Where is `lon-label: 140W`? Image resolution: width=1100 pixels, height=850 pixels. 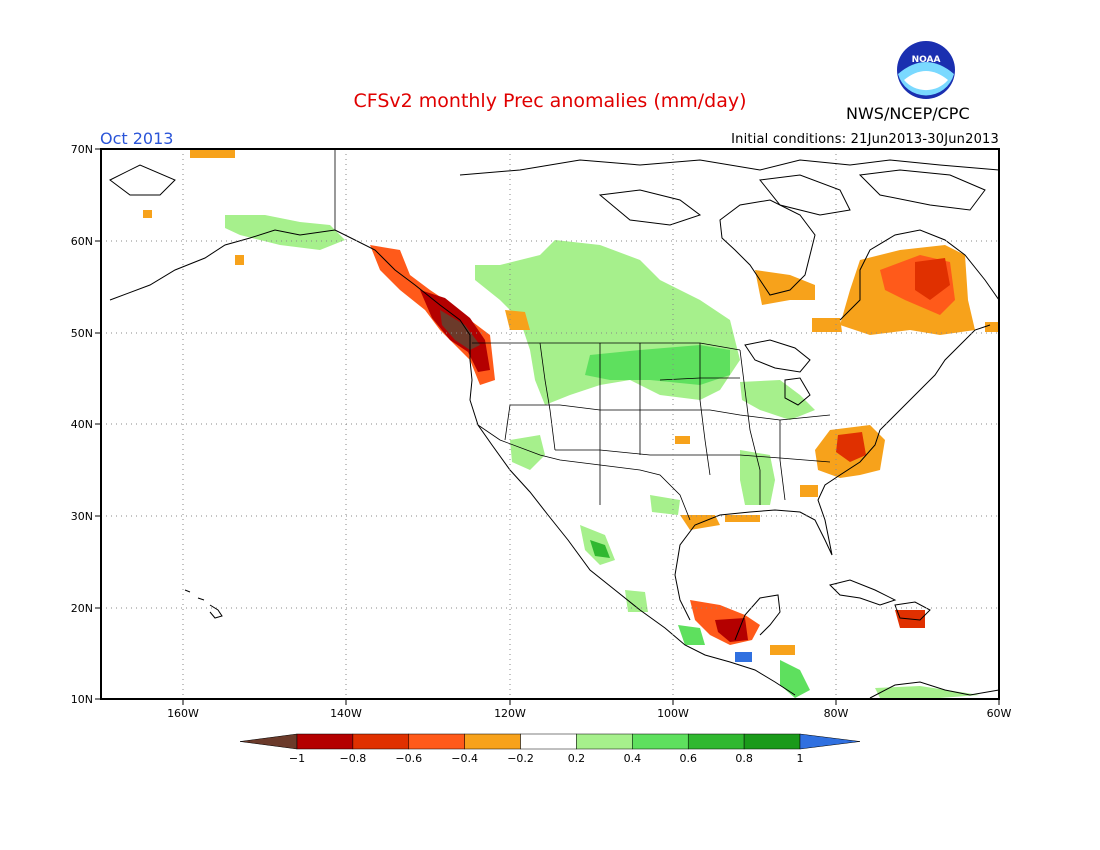 lon-label: 140W is located at coordinates (346, 713).